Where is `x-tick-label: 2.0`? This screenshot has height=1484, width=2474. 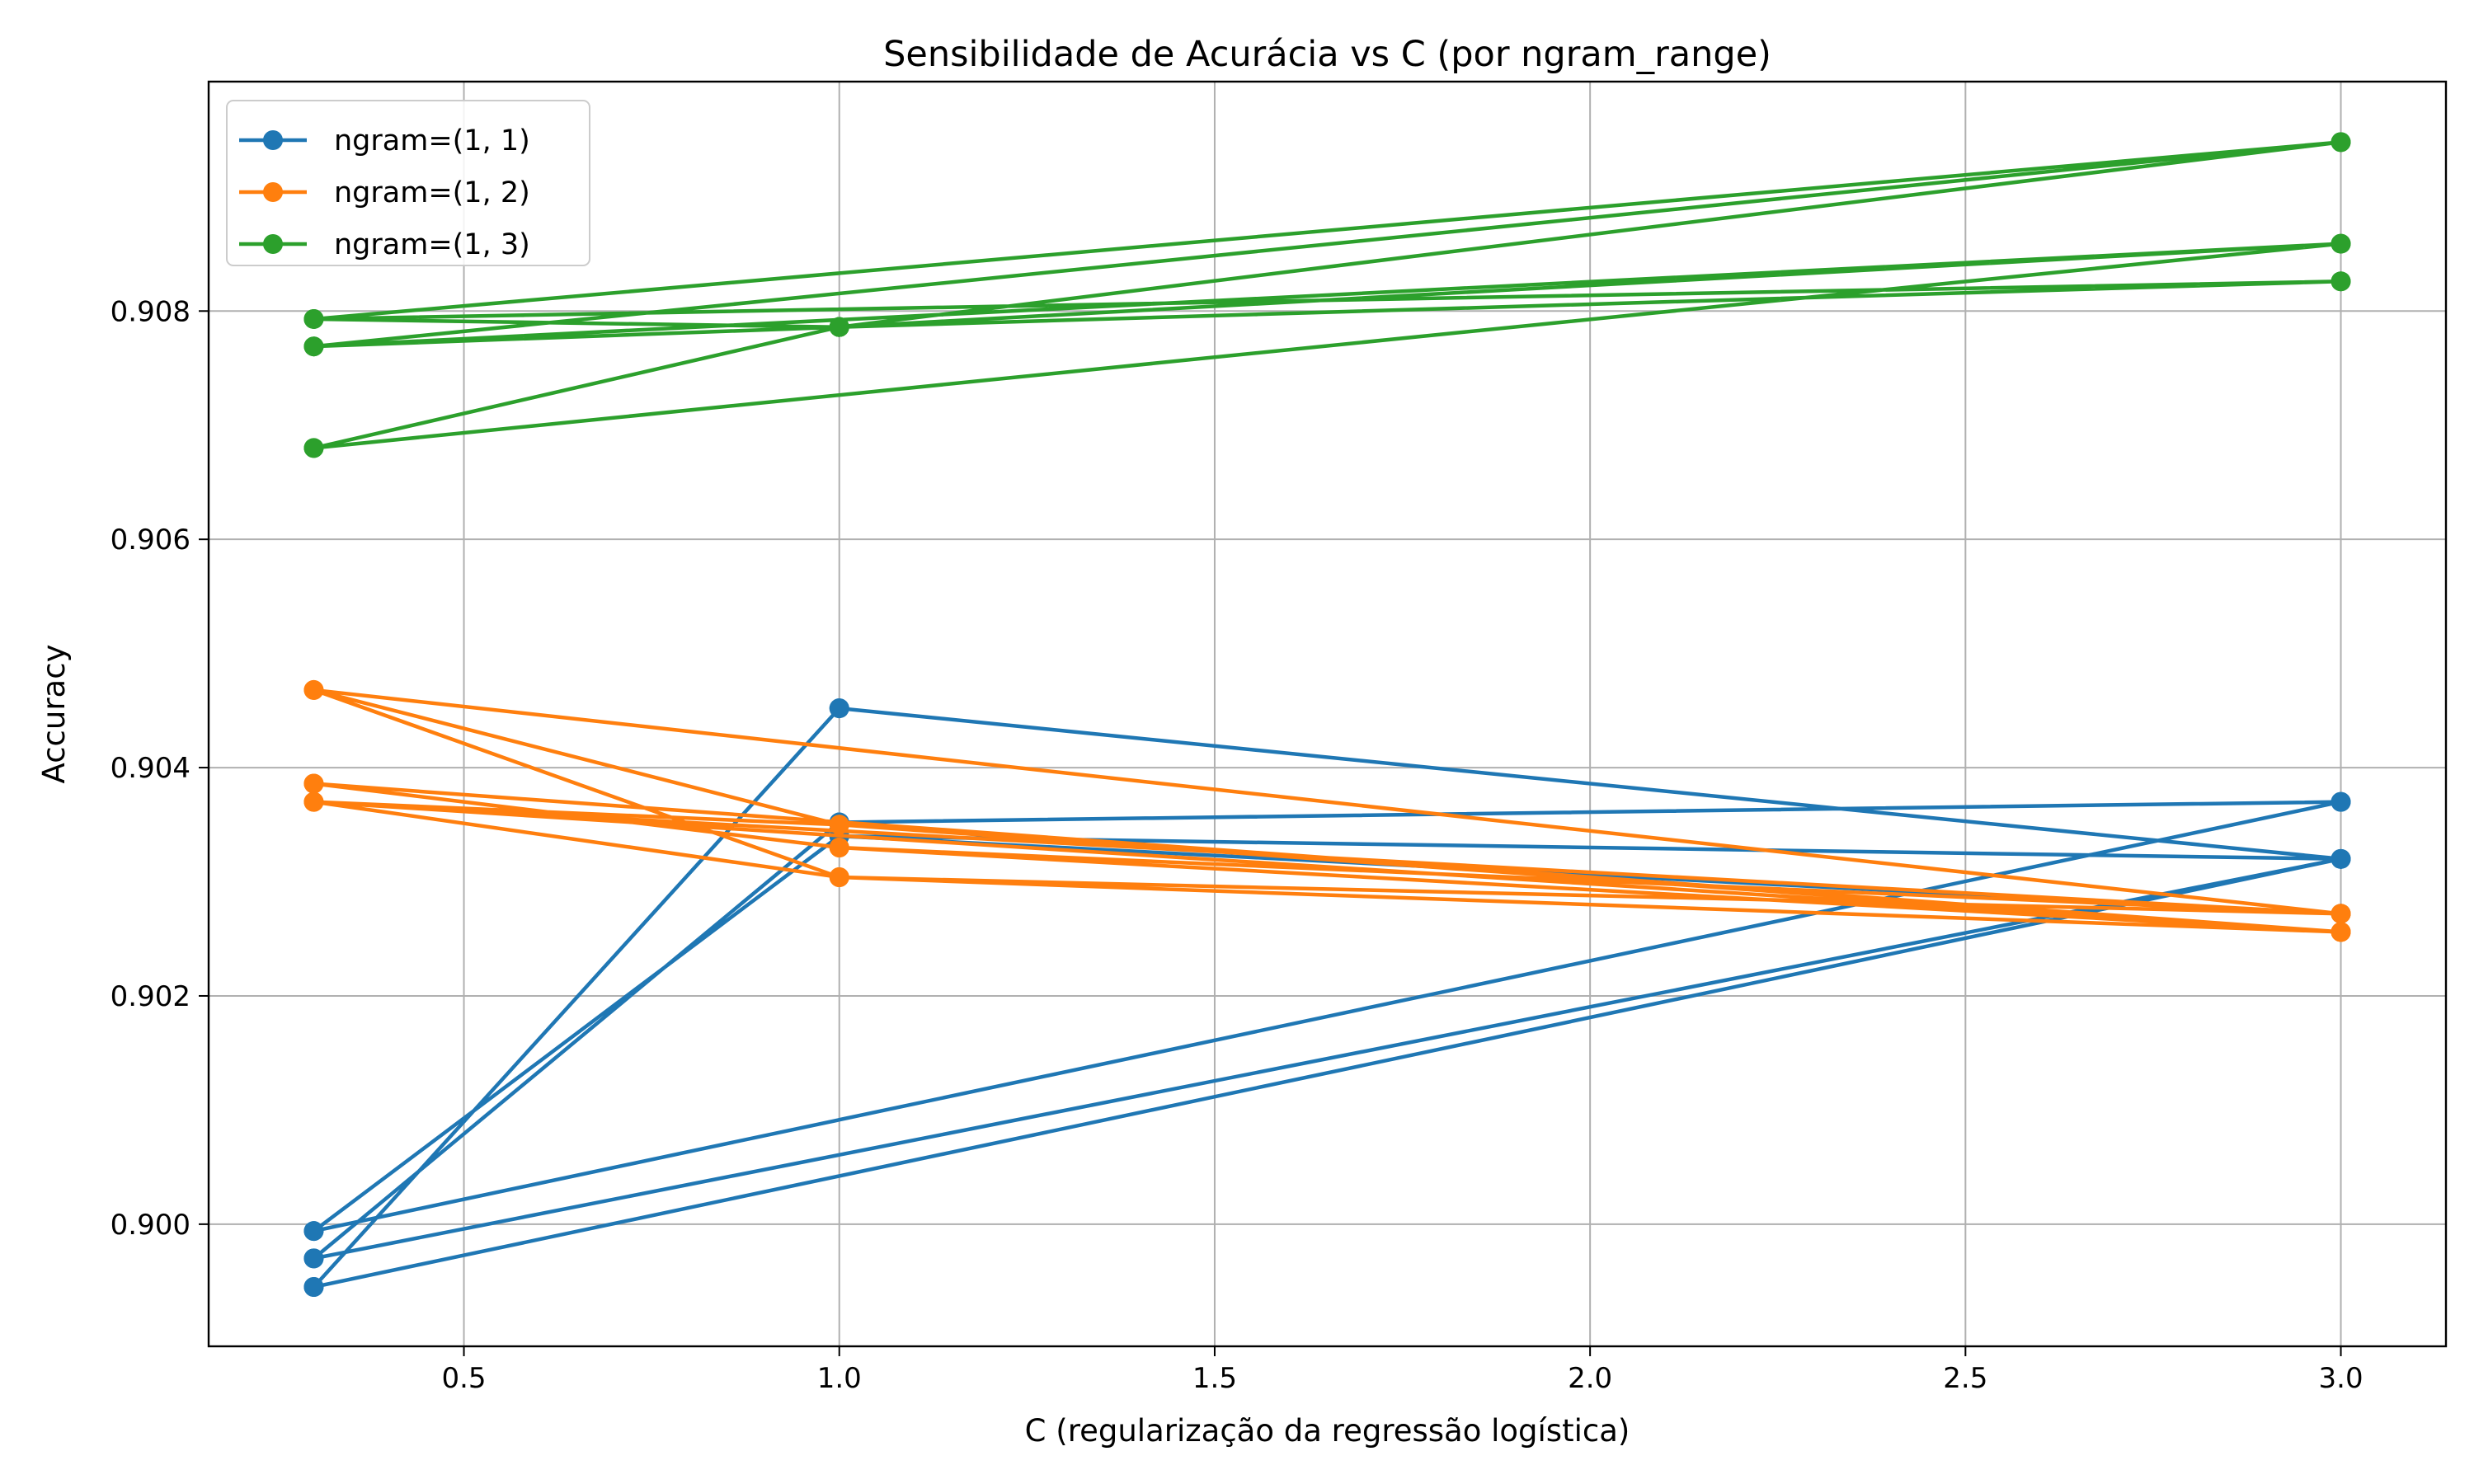
x-tick-label: 2.0 is located at coordinates (1590, 1378).